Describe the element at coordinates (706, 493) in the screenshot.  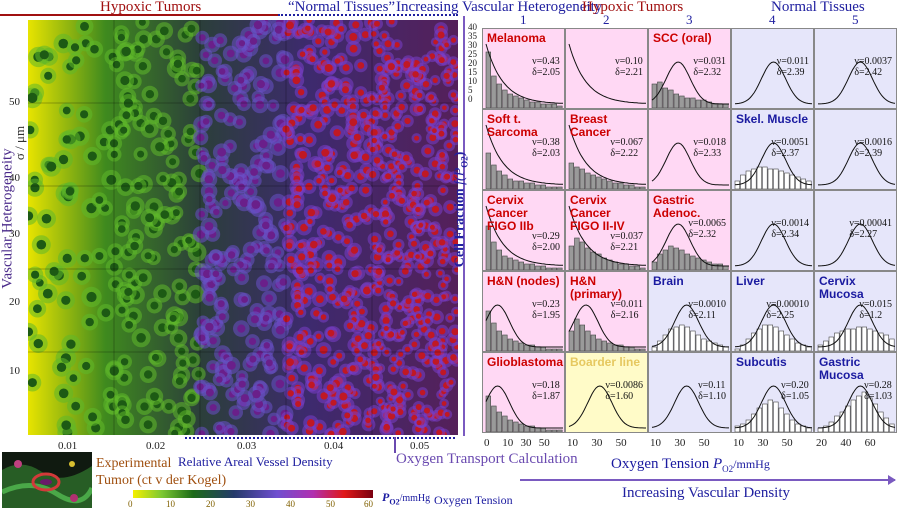
I see `increasing-vascular-density-label: Increasing Vascular Density` at that location.